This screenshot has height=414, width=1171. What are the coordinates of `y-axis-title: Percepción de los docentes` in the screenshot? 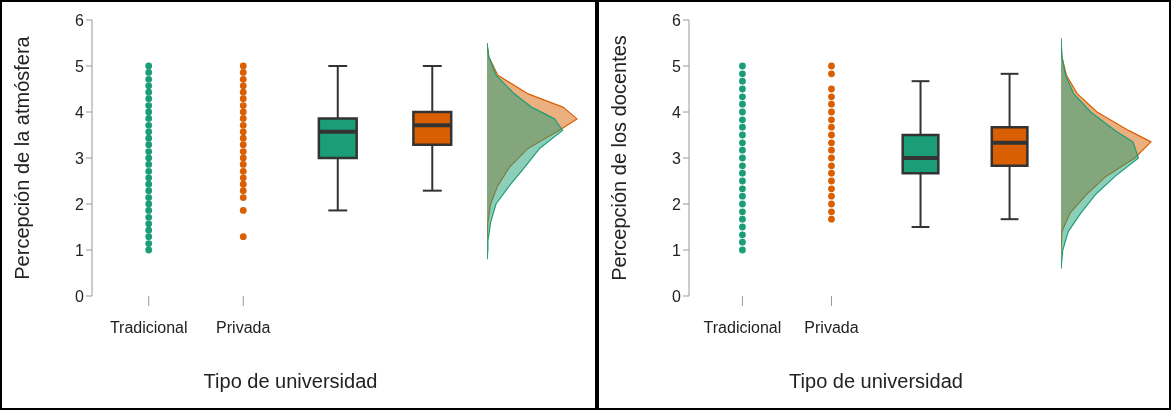 It's located at (619, 158).